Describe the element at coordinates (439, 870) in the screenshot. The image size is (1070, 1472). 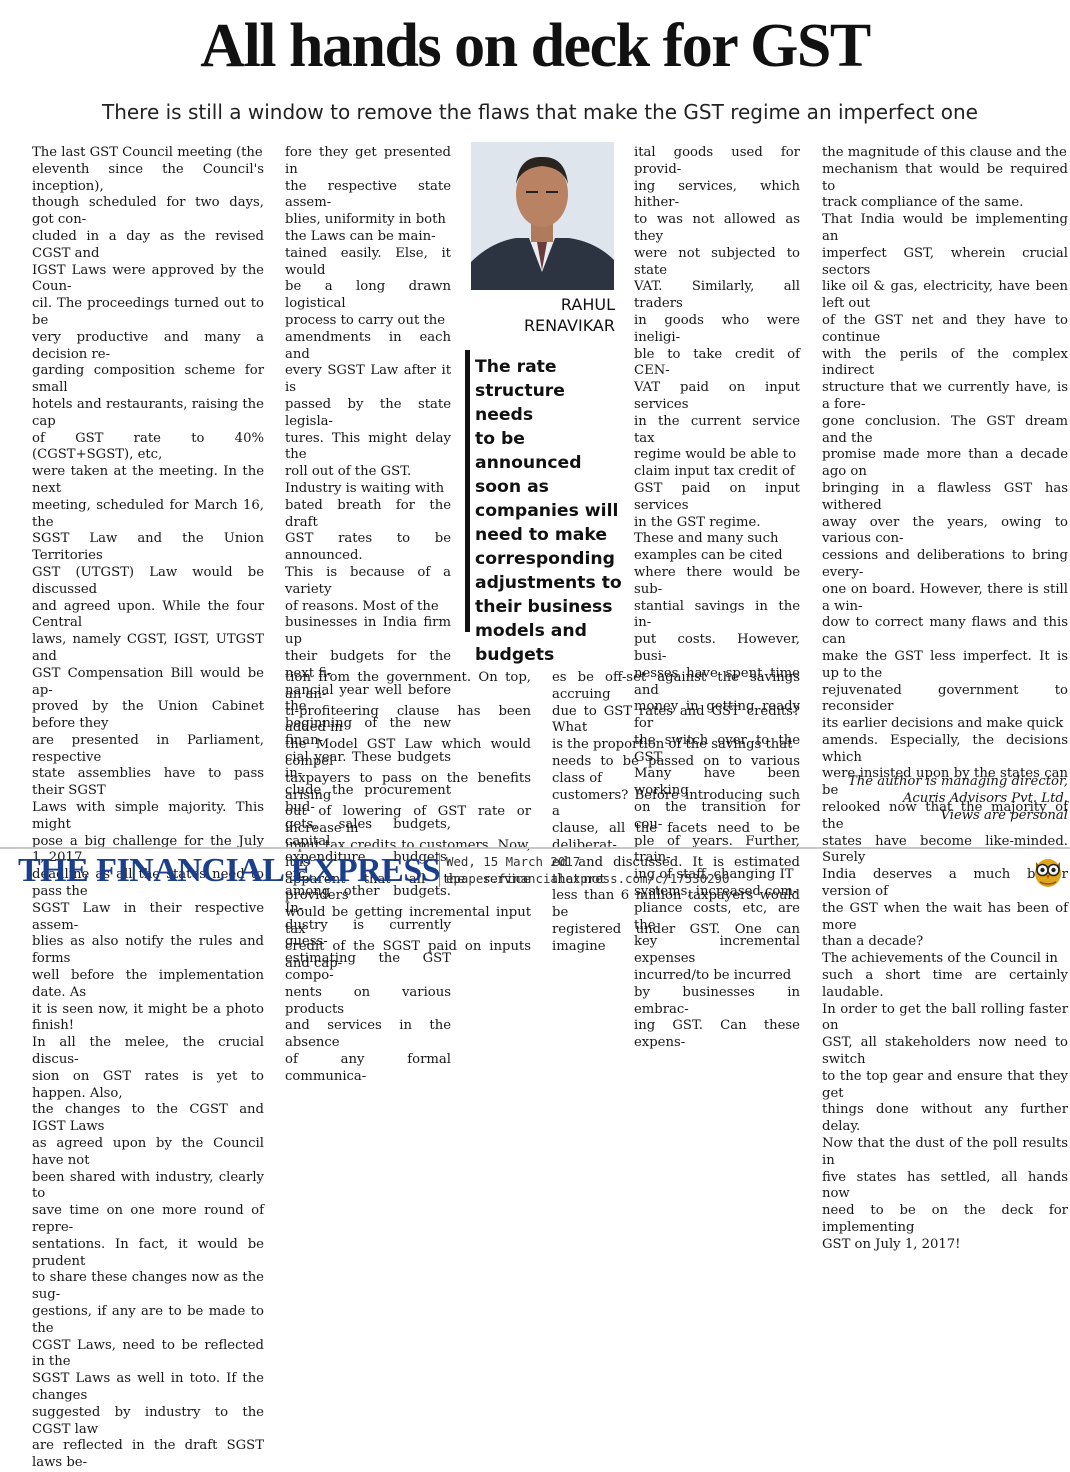
I see `footer-separator` at that location.